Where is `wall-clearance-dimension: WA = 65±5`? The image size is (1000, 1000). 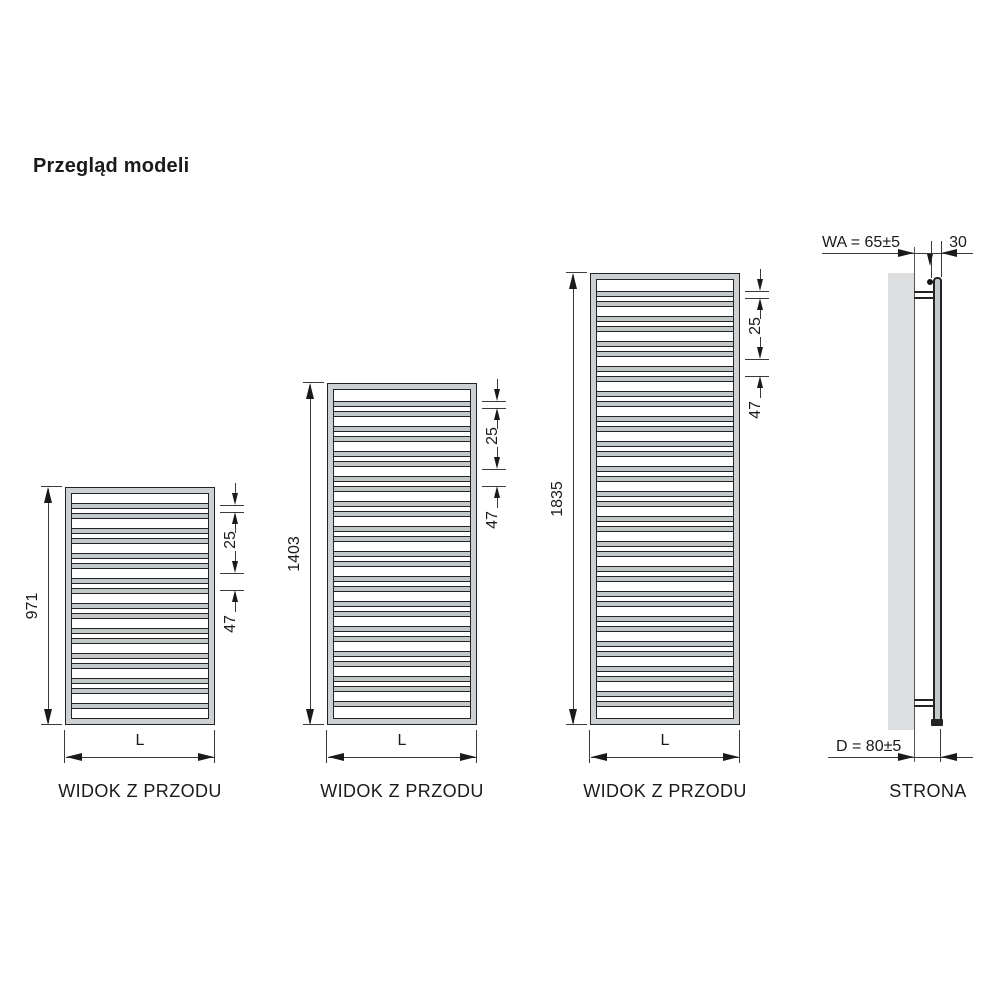 wall-clearance-dimension: WA = 65±5 is located at coordinates (861, 242).